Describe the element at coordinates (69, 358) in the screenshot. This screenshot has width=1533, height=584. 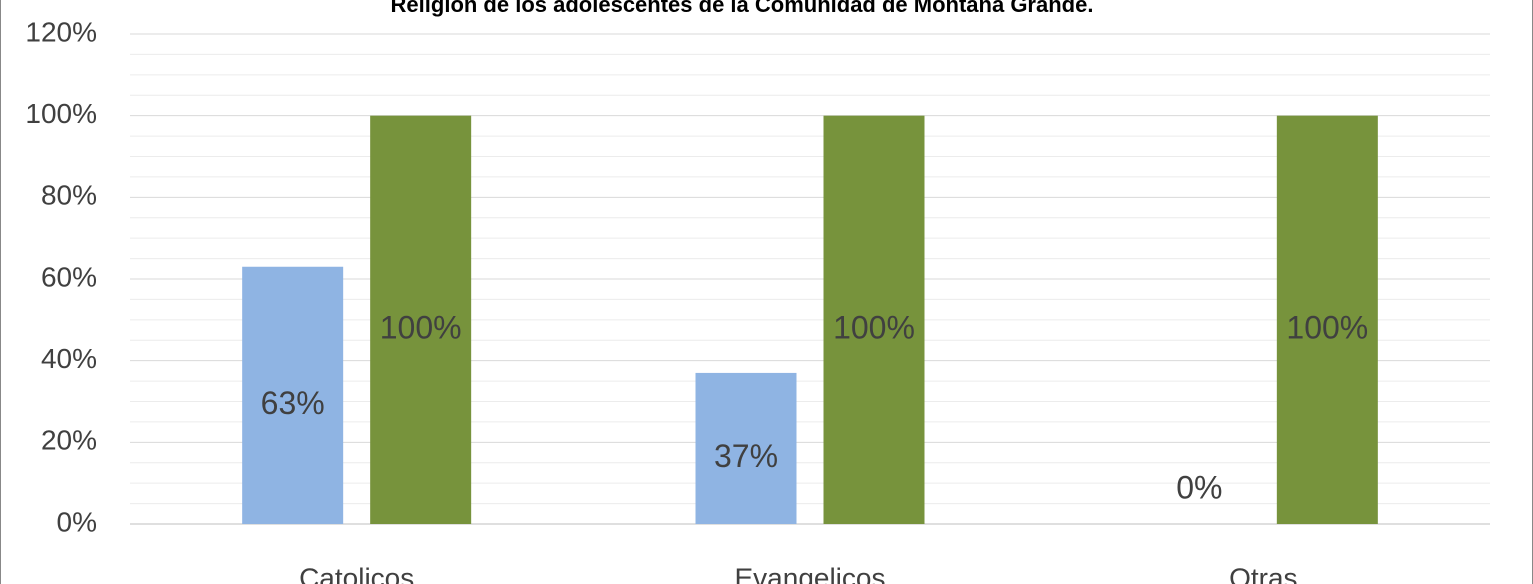
I see `y-tick-label: 40%` at that location.